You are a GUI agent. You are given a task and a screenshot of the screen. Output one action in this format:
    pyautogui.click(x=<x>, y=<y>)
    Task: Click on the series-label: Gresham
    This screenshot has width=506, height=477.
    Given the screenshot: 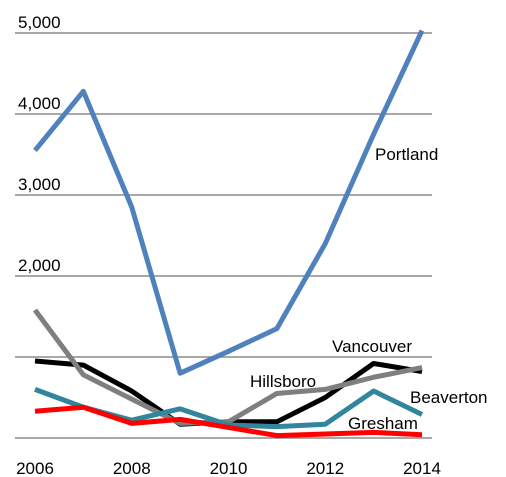 What is the action you would take?
    pyautogui.click(x=383, y=423)
    